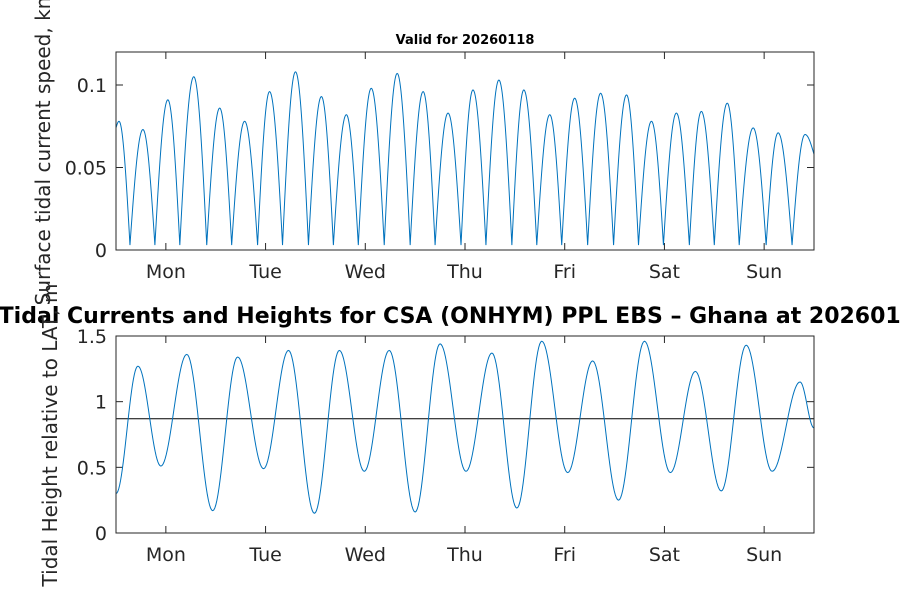 This screenshot has height=600, width=900. Describe the element at coordinates (101, 403) in the screenshot. I see `y-tick-label: 1` at that location.